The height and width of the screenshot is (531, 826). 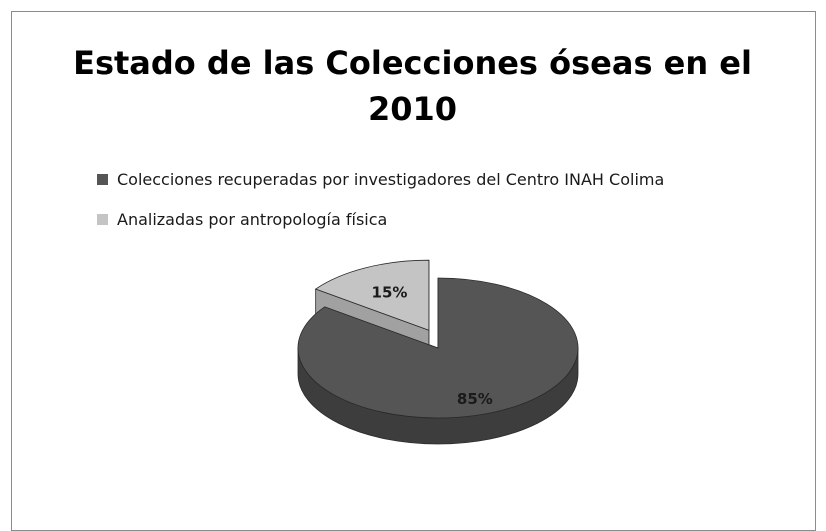 What do you see at coordinates (390, 293) in the screenshot?
I see `data-label-1: 15%` at bounding box center [390, 293].